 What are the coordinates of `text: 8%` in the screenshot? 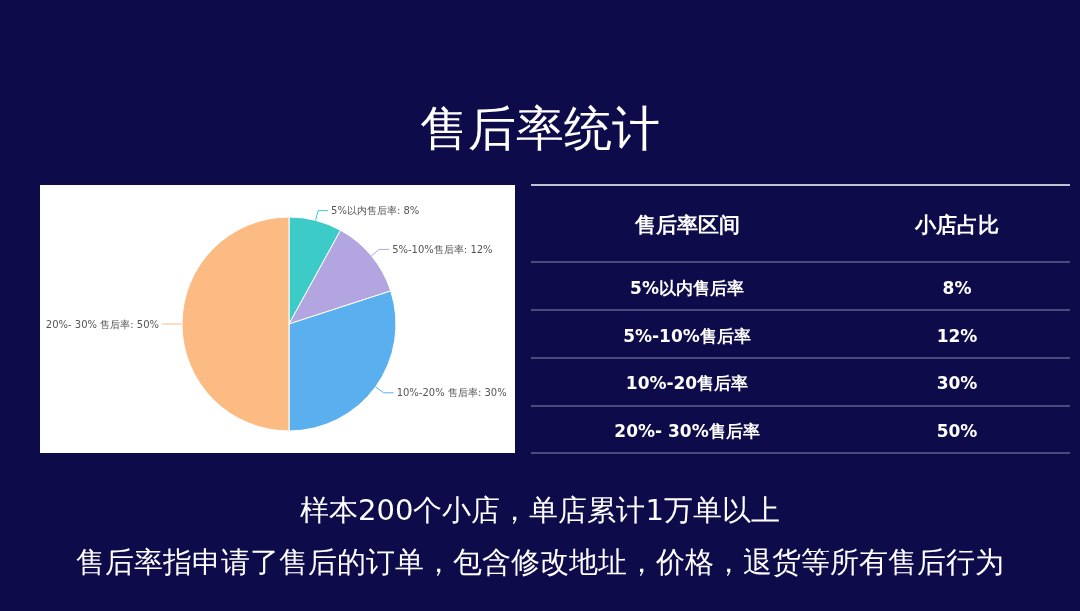 It's located at (957, 287).